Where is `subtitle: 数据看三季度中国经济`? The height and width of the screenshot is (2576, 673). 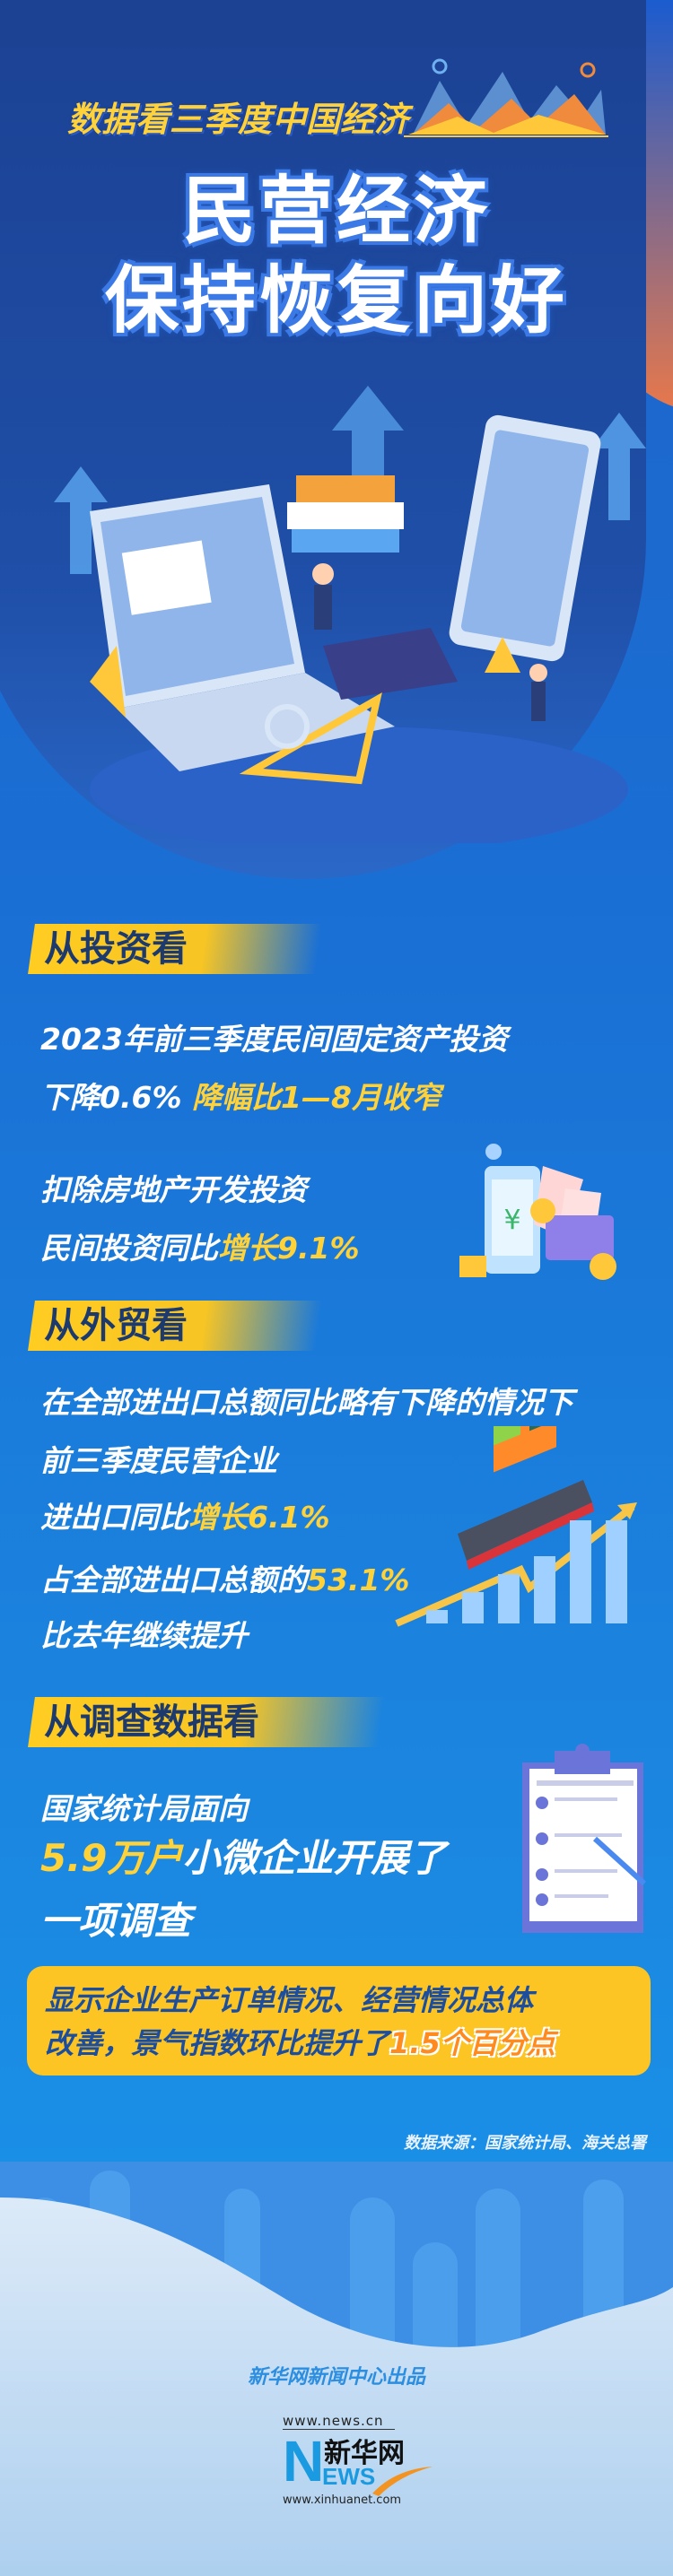
subtitle: 数据看三季度中国经济 is located at coordinates (238, 119).